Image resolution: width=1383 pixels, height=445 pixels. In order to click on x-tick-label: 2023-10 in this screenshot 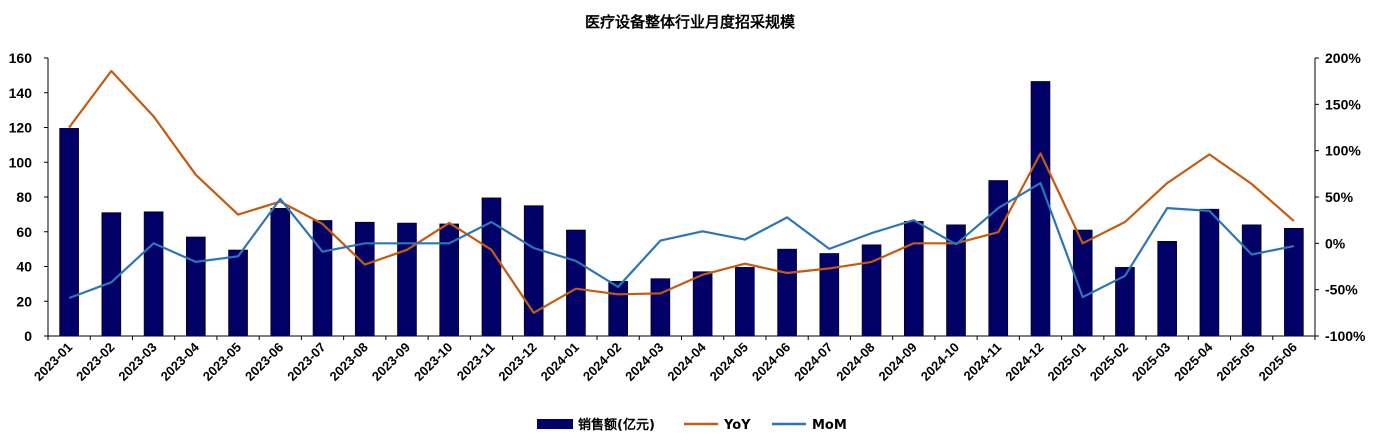, I will do `click(433, 362)`.